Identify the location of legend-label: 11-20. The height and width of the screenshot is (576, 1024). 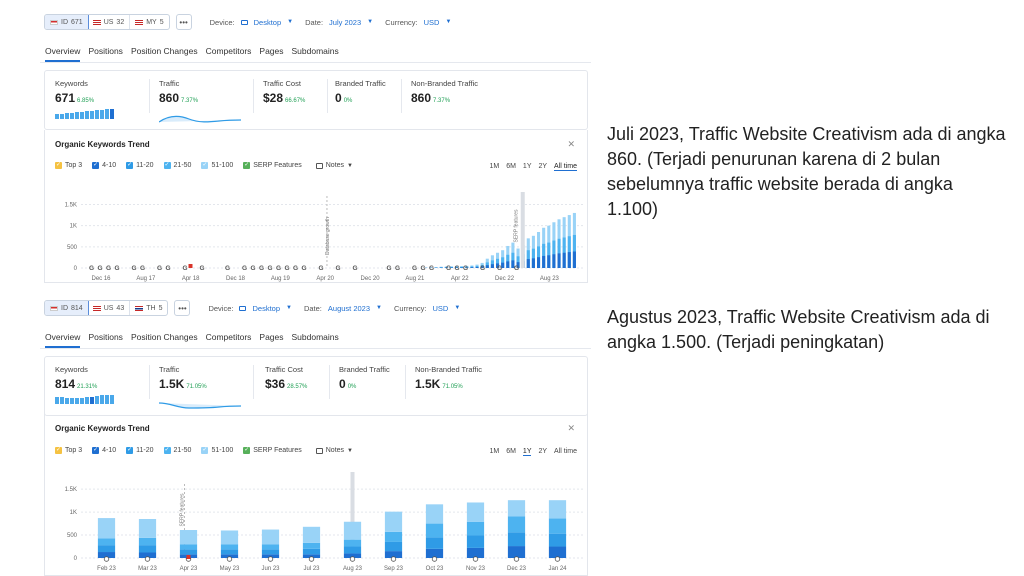
(145, 165).